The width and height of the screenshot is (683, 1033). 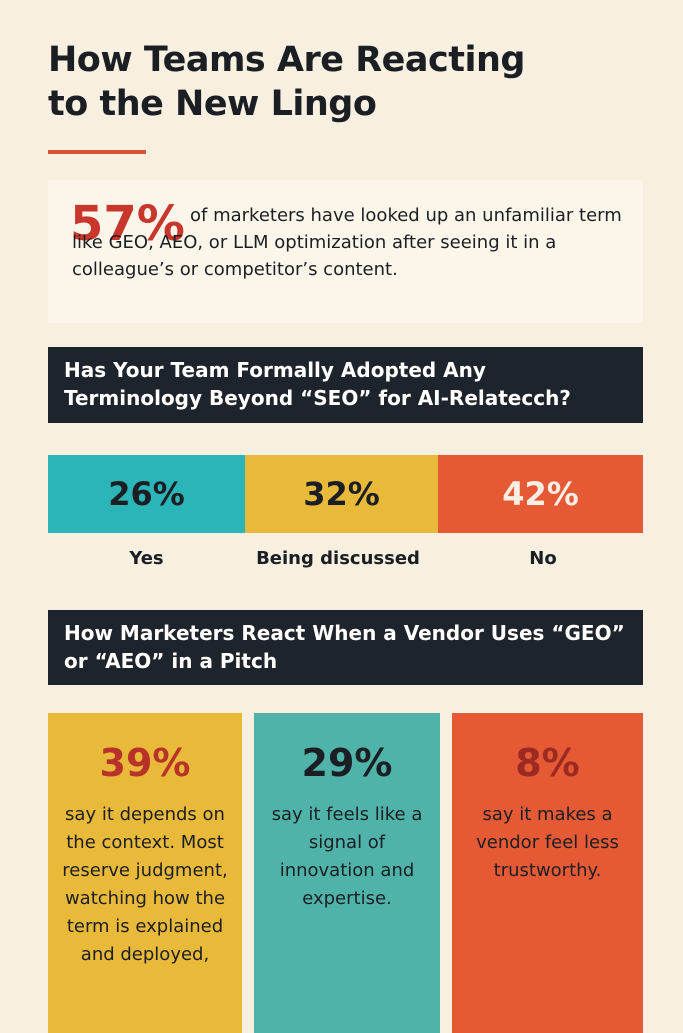 What do you see at coordinates (347, 763) in the screenshot?
I see `card-value: 29%` at bounding box center [347, 763].